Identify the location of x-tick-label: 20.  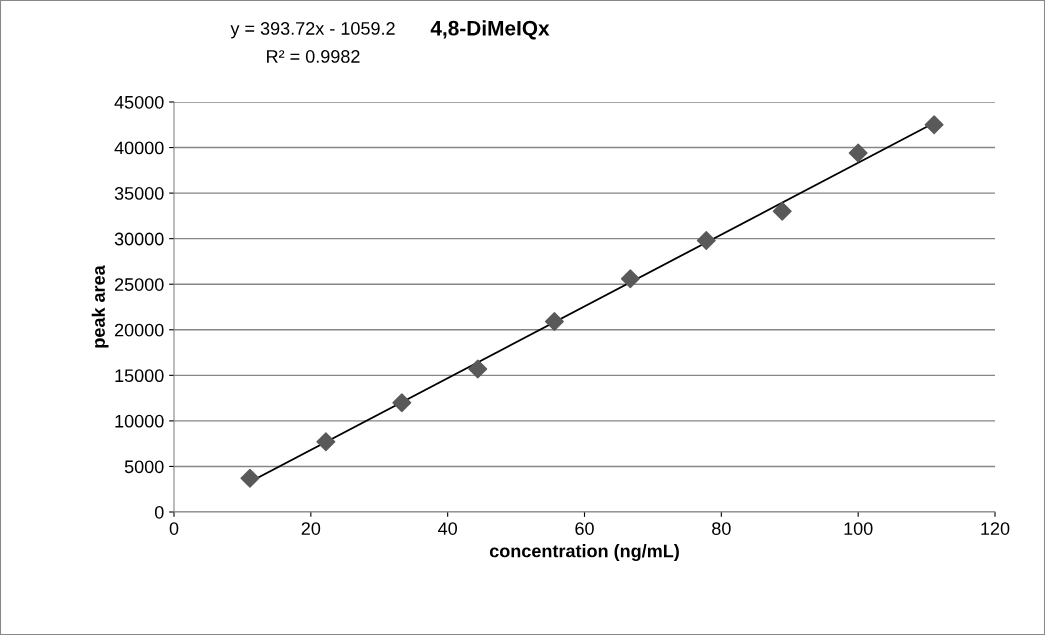
(311, 528).